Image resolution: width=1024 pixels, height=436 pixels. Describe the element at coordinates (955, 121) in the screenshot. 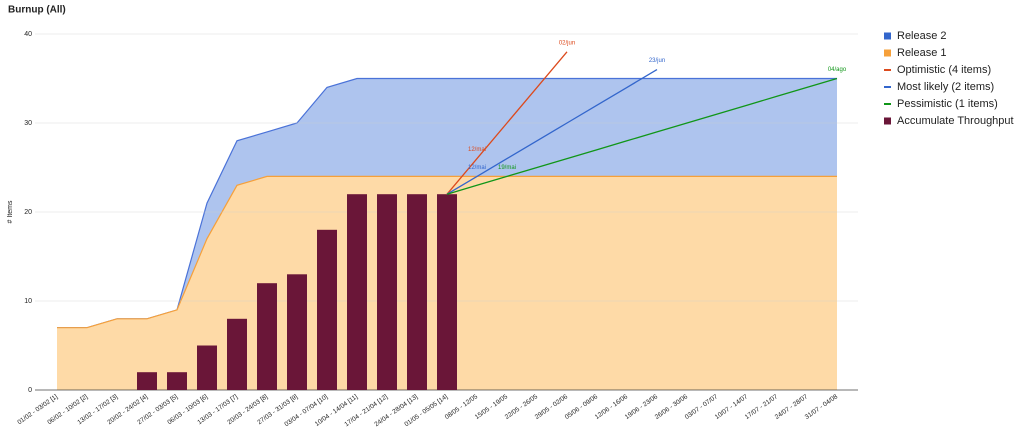

I see `legend-label: Accumulate Throughput` at that location.